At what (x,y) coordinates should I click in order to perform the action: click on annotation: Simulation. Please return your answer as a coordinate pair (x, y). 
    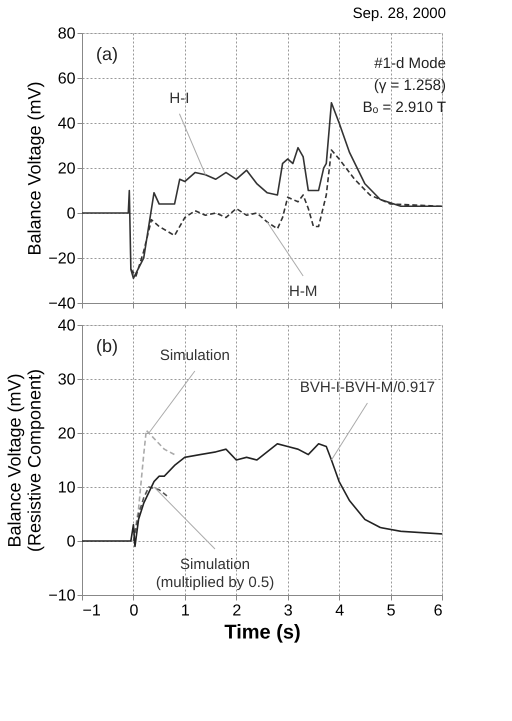
    Looking at the image, I should click on (195, 355).